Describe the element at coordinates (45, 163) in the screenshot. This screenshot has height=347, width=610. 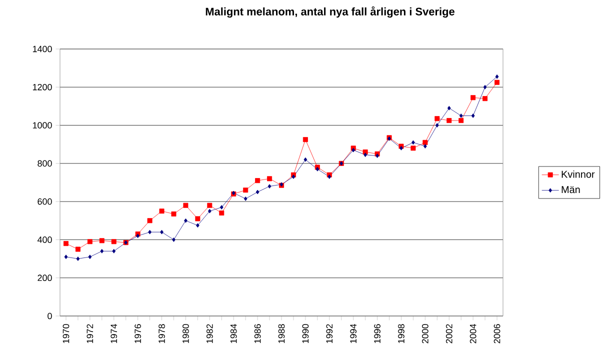
I see `y-tick-label: 800` at that location.